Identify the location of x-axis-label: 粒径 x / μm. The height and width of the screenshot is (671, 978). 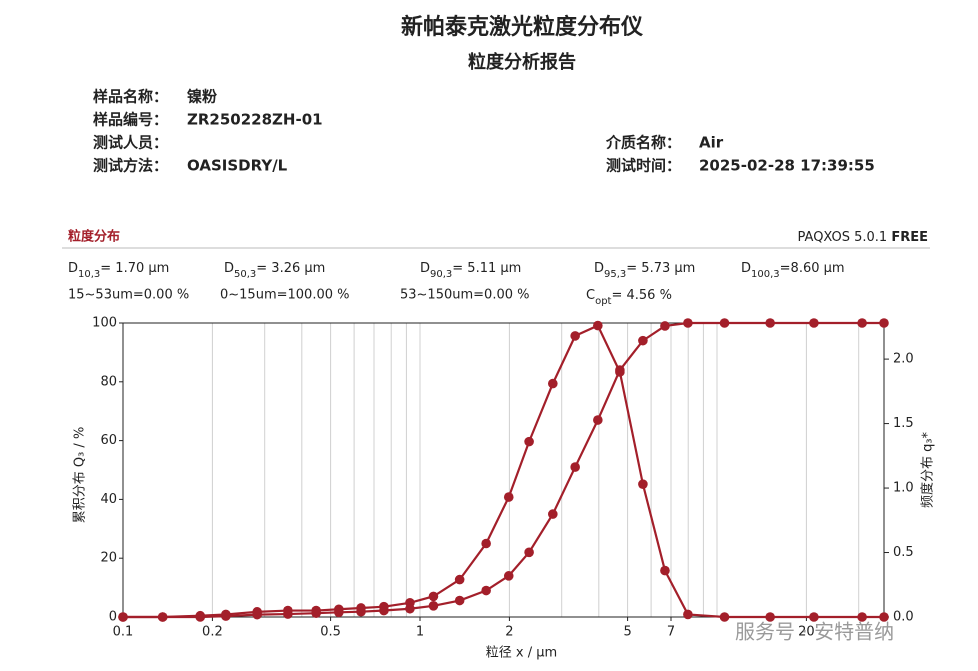
(521, 653).